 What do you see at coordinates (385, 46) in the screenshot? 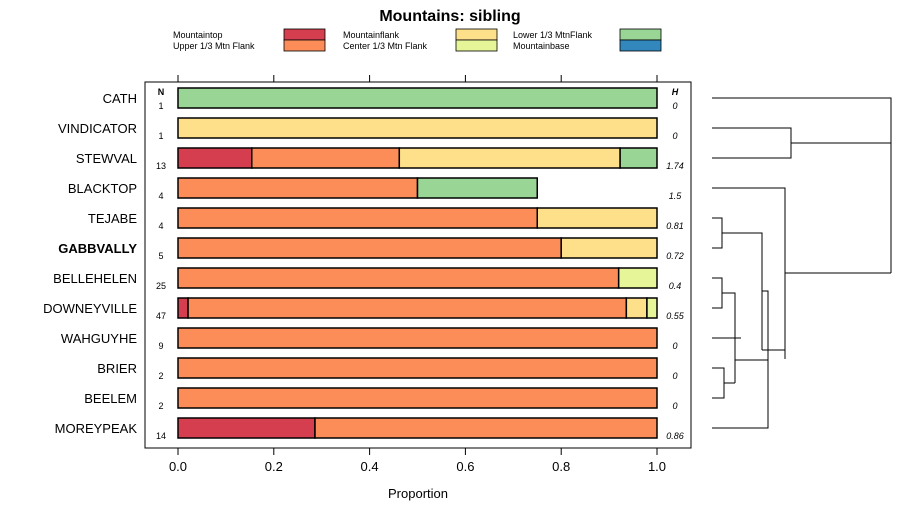
I see `legend-label: Center 1/3 Mtn Flank` at bounding box center [385, 46].